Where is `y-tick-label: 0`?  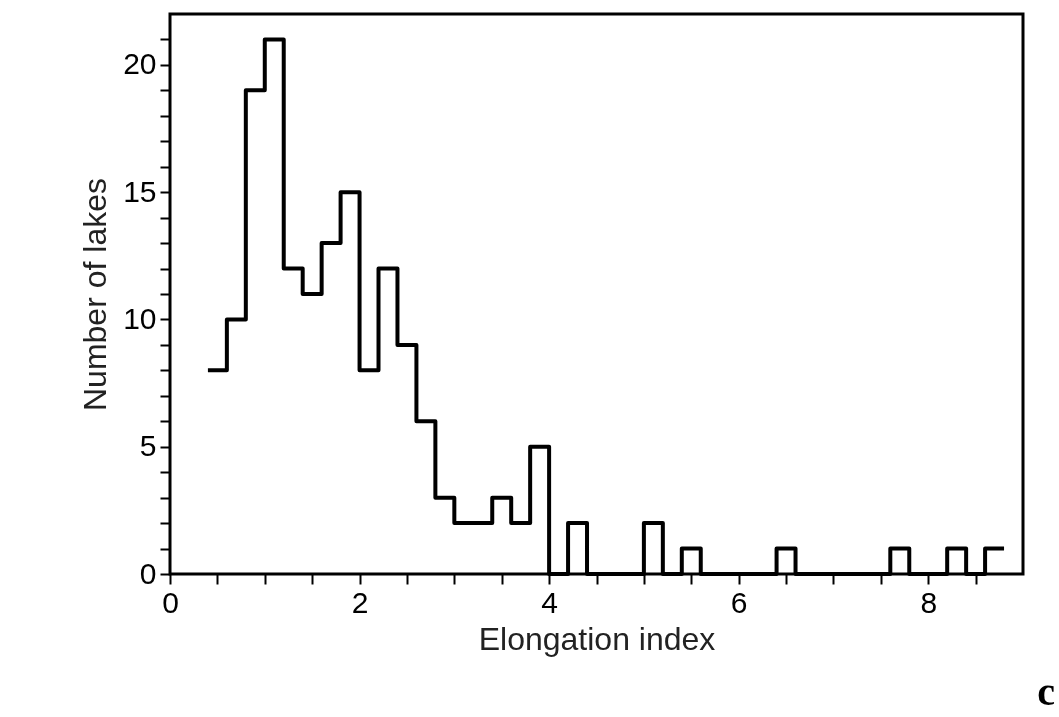 y-tick-label: 0 is located at coordinates (148, 573).